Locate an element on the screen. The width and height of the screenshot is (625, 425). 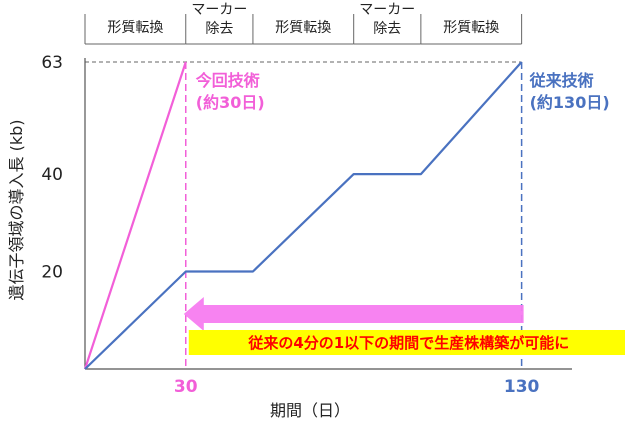
annotations: 今回技術 (約30日) 従来技術 (約130日) is located at coordinates (402, 91).